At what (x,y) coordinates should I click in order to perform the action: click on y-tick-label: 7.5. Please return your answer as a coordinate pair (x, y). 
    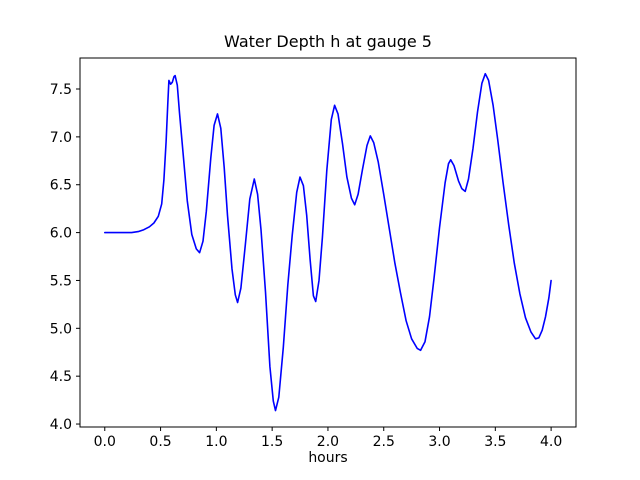
    Looking at the image, I should click on (61, 90).